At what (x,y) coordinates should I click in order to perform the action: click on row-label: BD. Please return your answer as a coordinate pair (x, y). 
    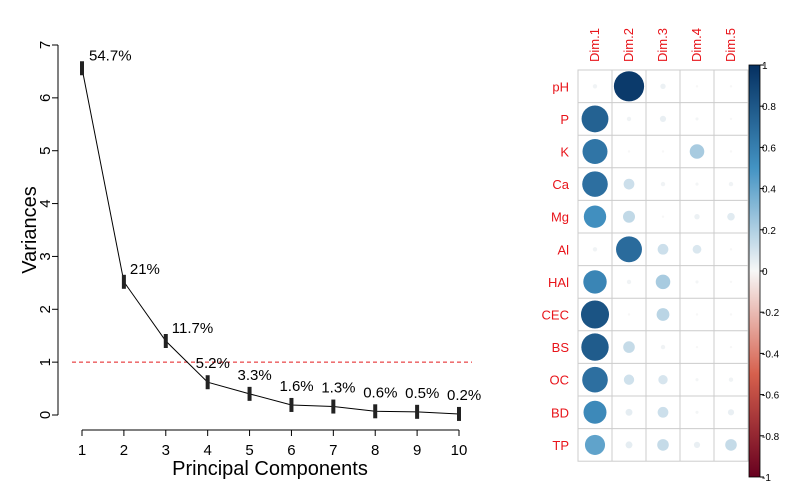
    Looking at the image, I should click on (560, 412).